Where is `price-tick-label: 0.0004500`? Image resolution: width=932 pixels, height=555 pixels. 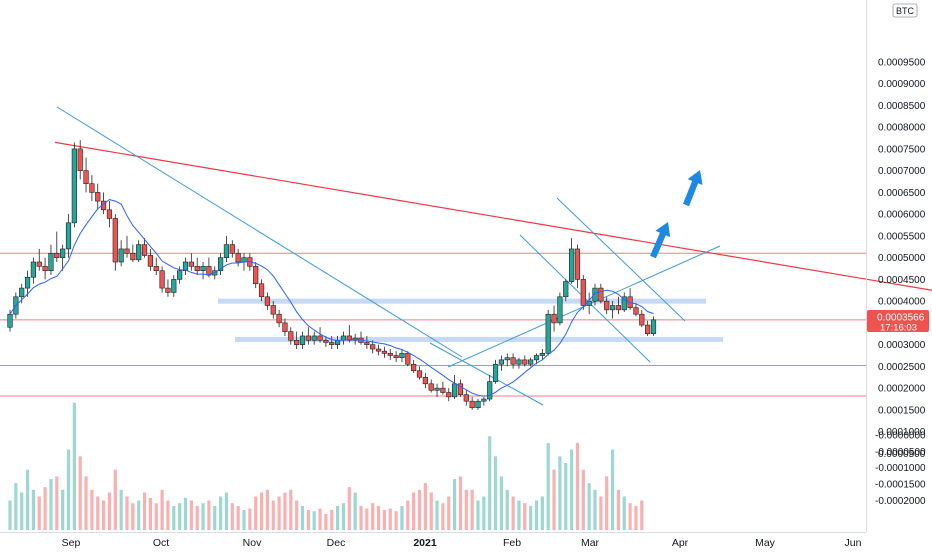 price-tick-label: 0.0004500 is located at coordinates (902, 280).